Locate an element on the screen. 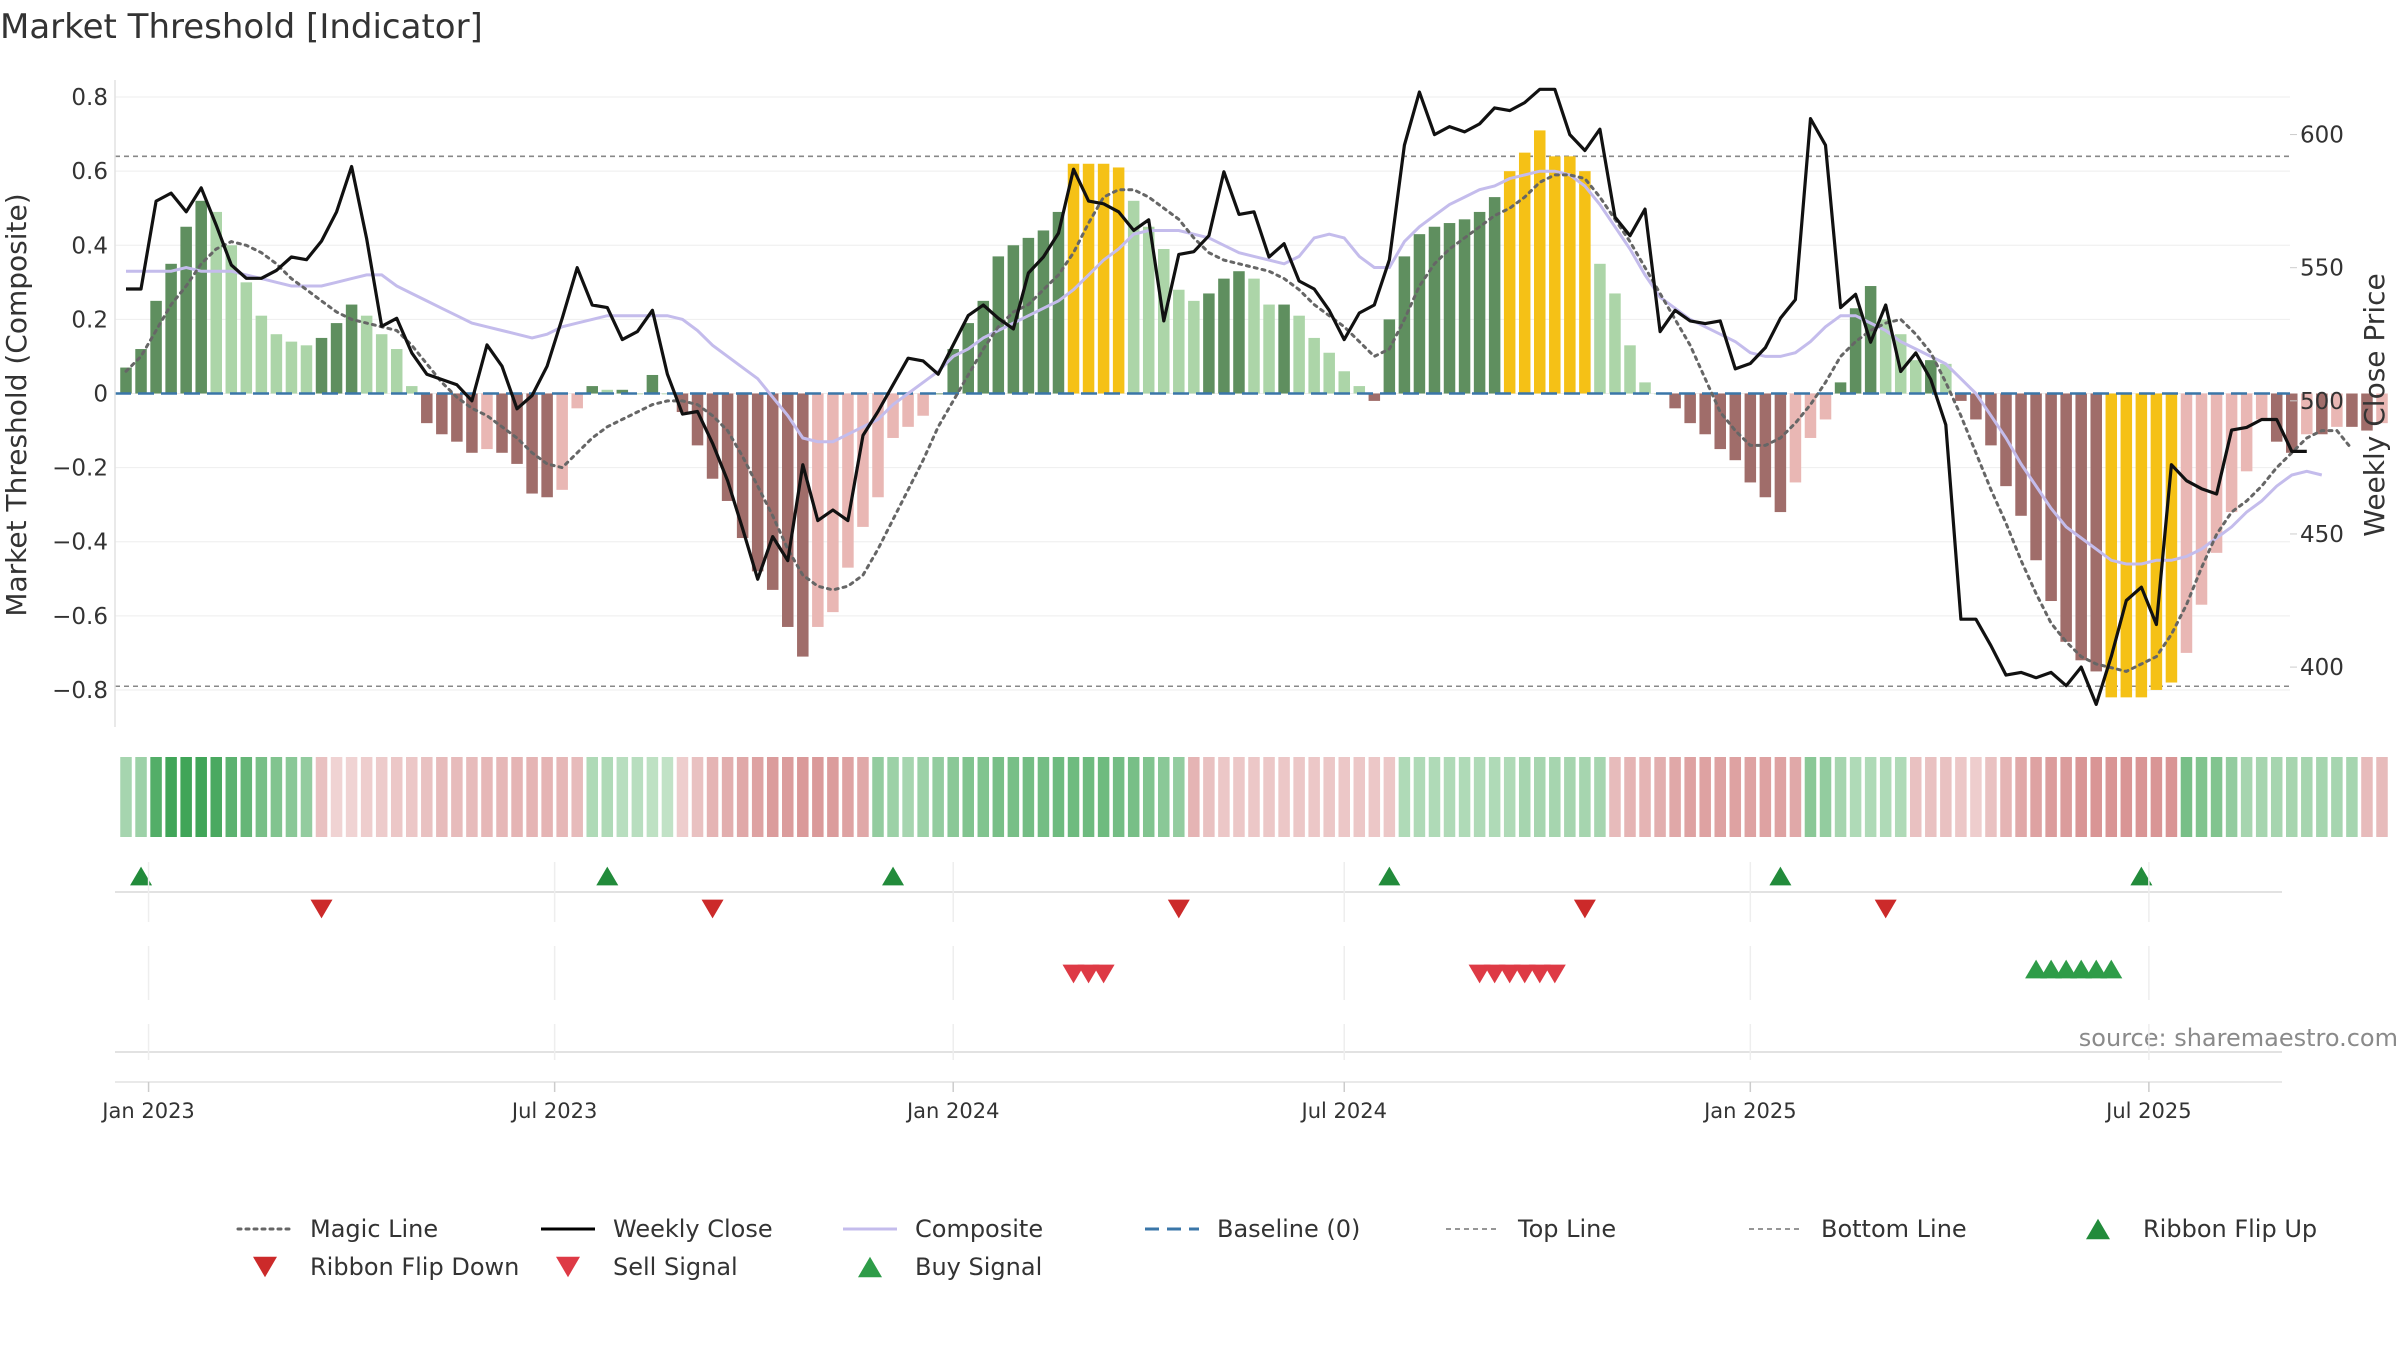 The image size is (2400, 1350). right-y-axis: 600 550 500 450 400 is located at coordinates (2317, 402).